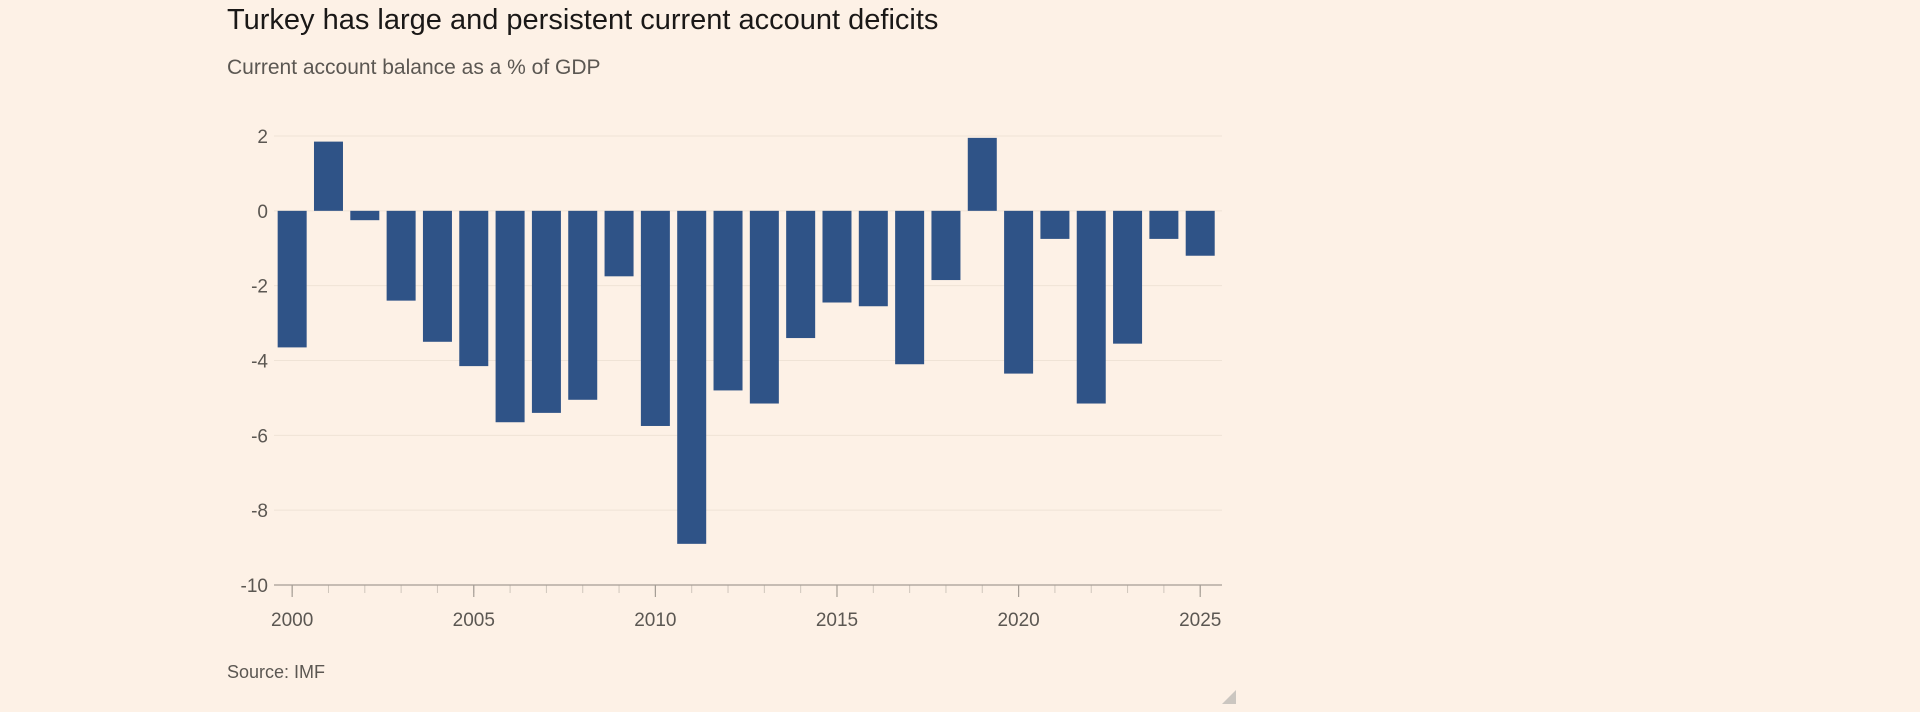 Image resolution: width=1920 pixels, height=712 pixels. Describe the element at coordinates (1091, 307) in the screenshot. I see `bar-2022` at that location.